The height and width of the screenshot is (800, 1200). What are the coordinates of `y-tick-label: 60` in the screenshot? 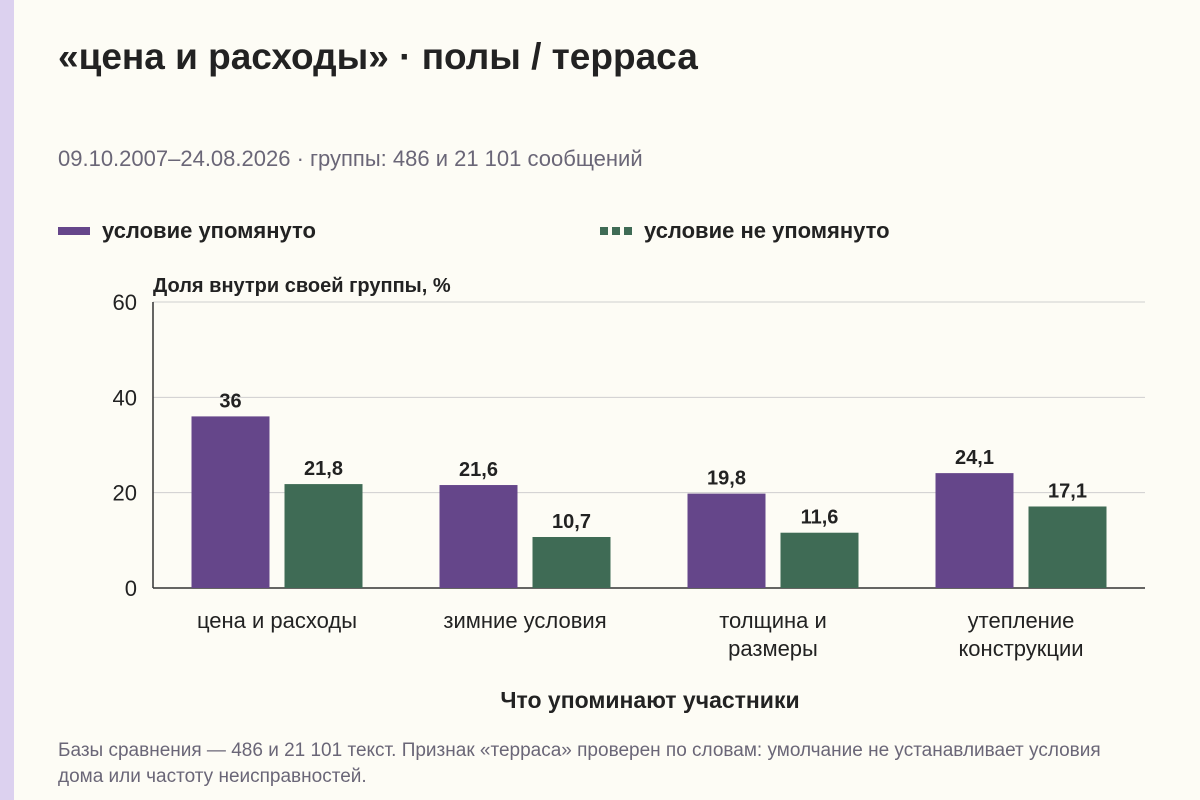 It's located at (125, 302).